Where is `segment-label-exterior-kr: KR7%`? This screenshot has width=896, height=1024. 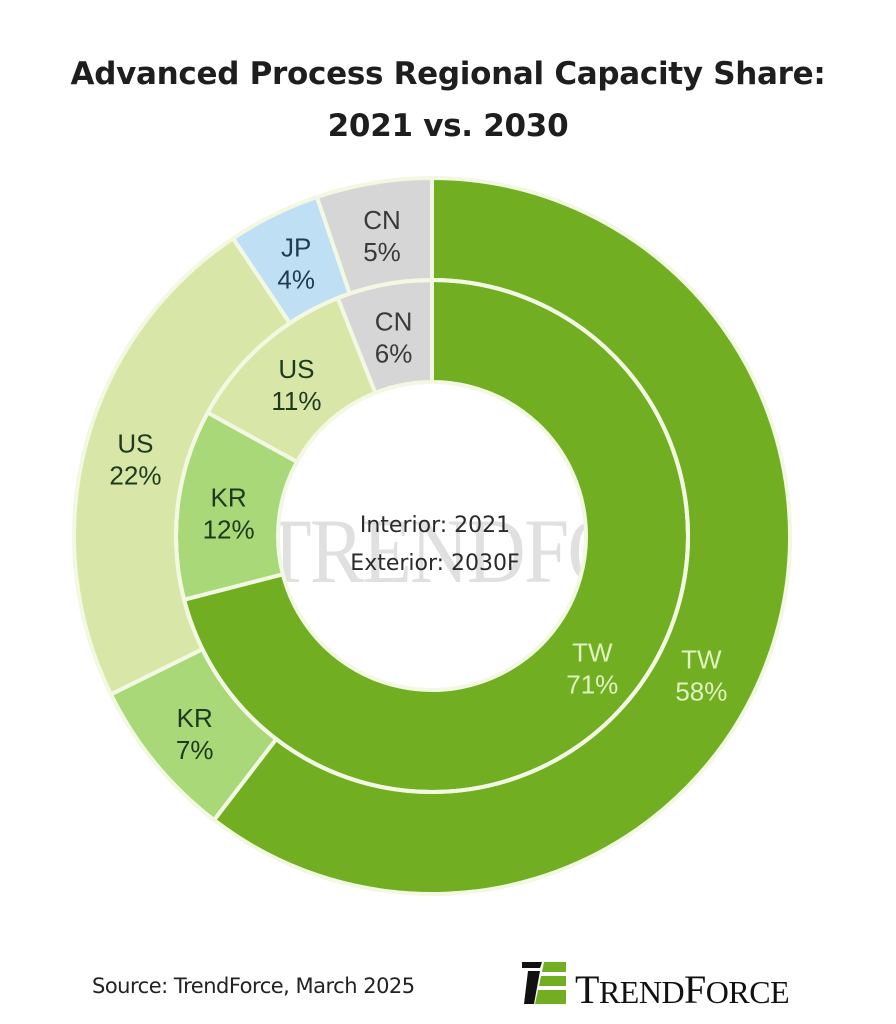
segment-label-exterior-kr: KR7% is located at coordinates (195, 734).